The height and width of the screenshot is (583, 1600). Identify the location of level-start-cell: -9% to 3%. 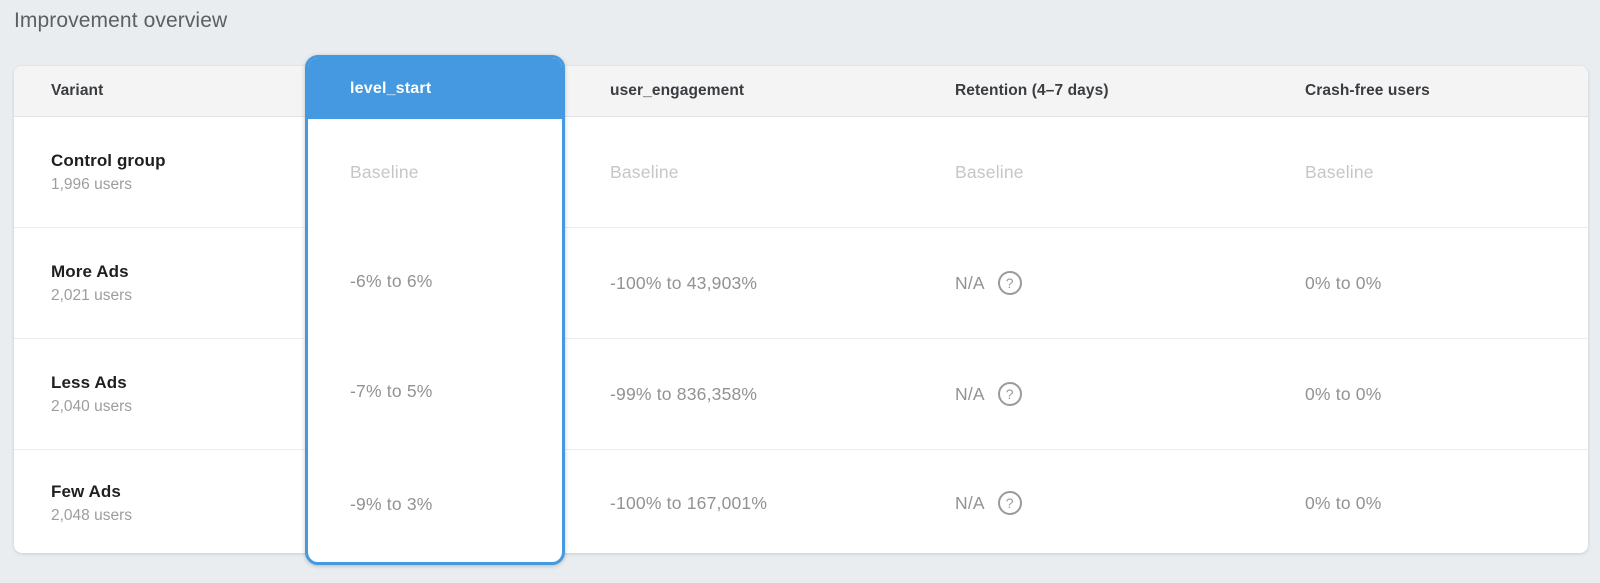
(391, 503).